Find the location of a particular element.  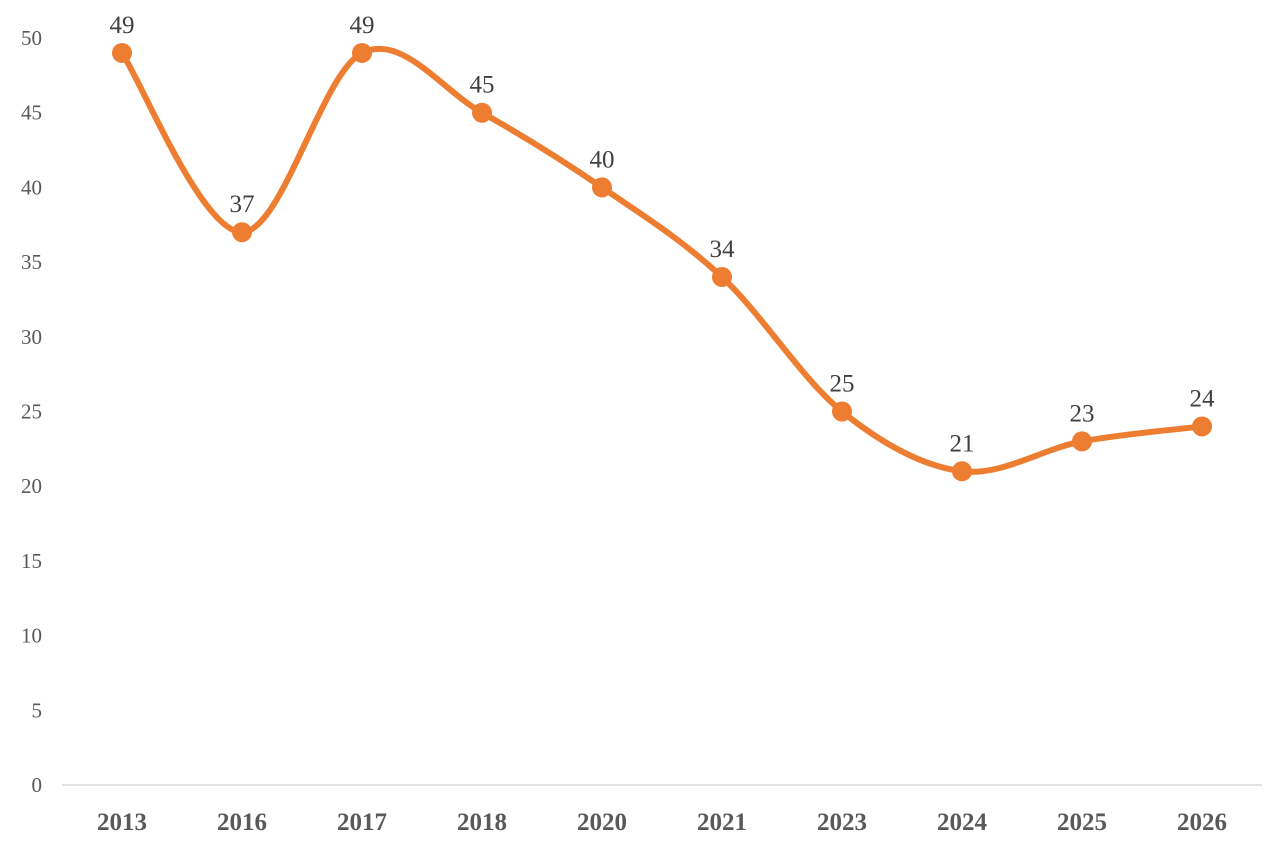

data-label: 25 is located at coordinates (842, 384).